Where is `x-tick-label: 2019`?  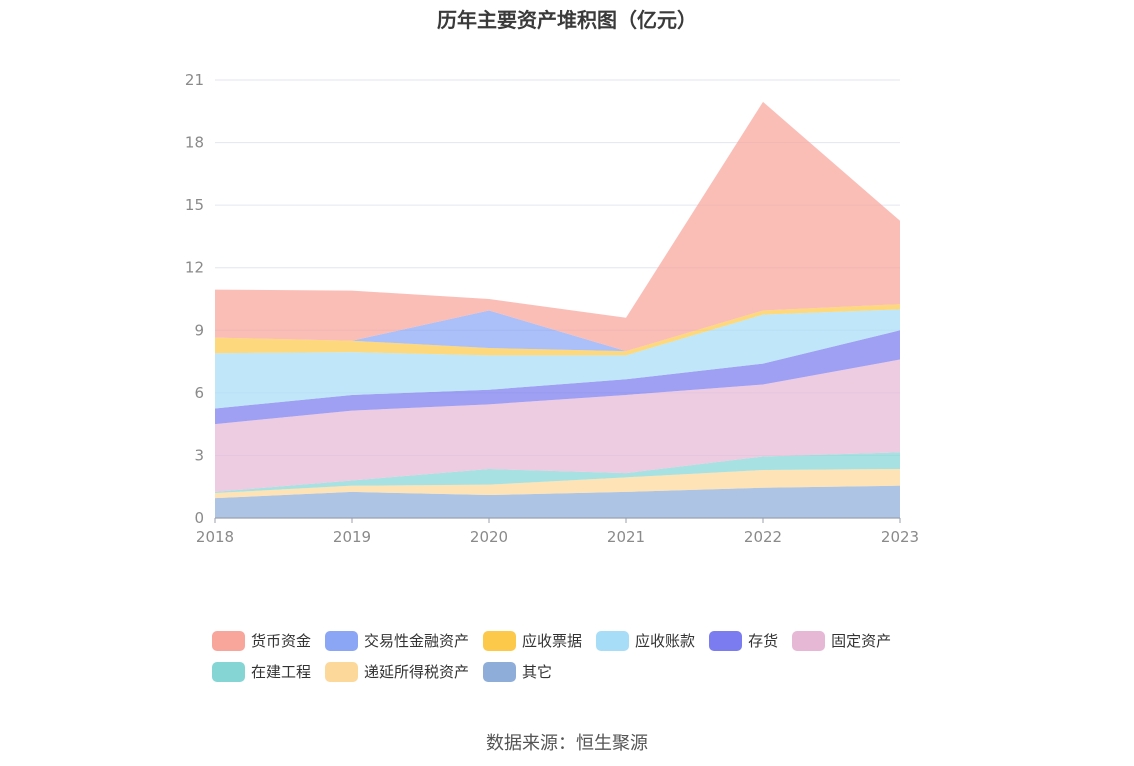 x-tick-label: 2019 is located at coordinates (352, 537).